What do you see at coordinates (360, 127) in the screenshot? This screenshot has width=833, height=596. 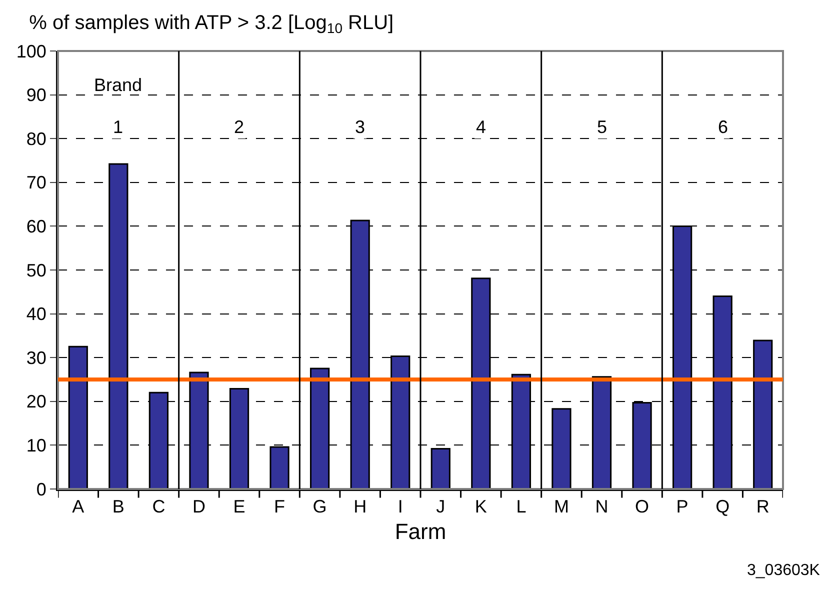 I see `annotation: 3` at bounding box center [360, 127].